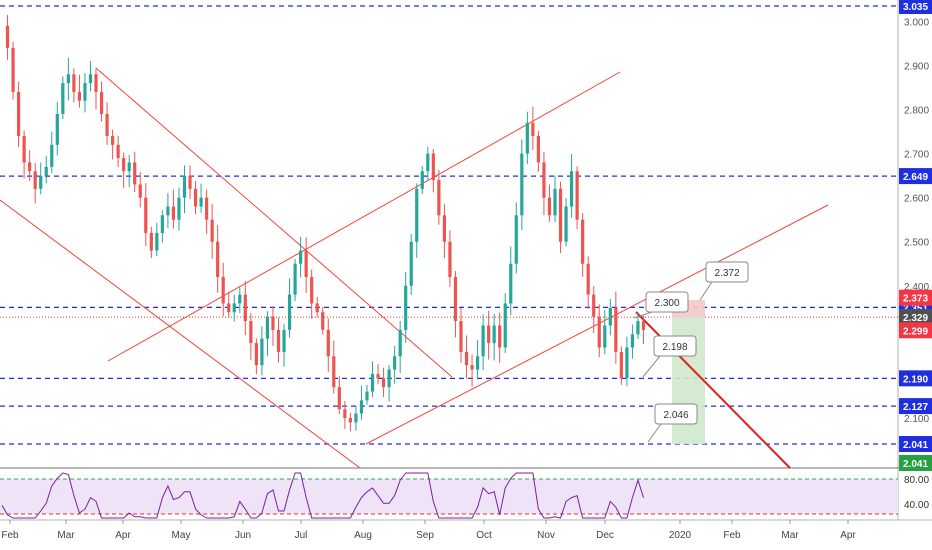 The image size is (932, 550). I want to click on x-tick-label: Mar, so click(790, 535).